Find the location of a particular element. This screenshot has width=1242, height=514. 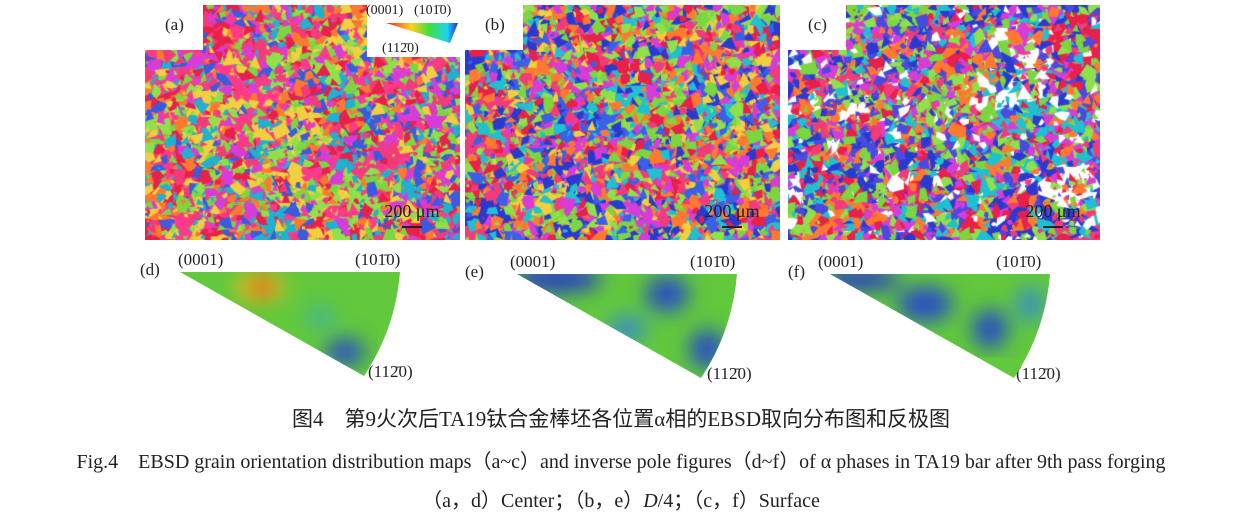

caption-italic-d: D is located at coordinates (650, 501).